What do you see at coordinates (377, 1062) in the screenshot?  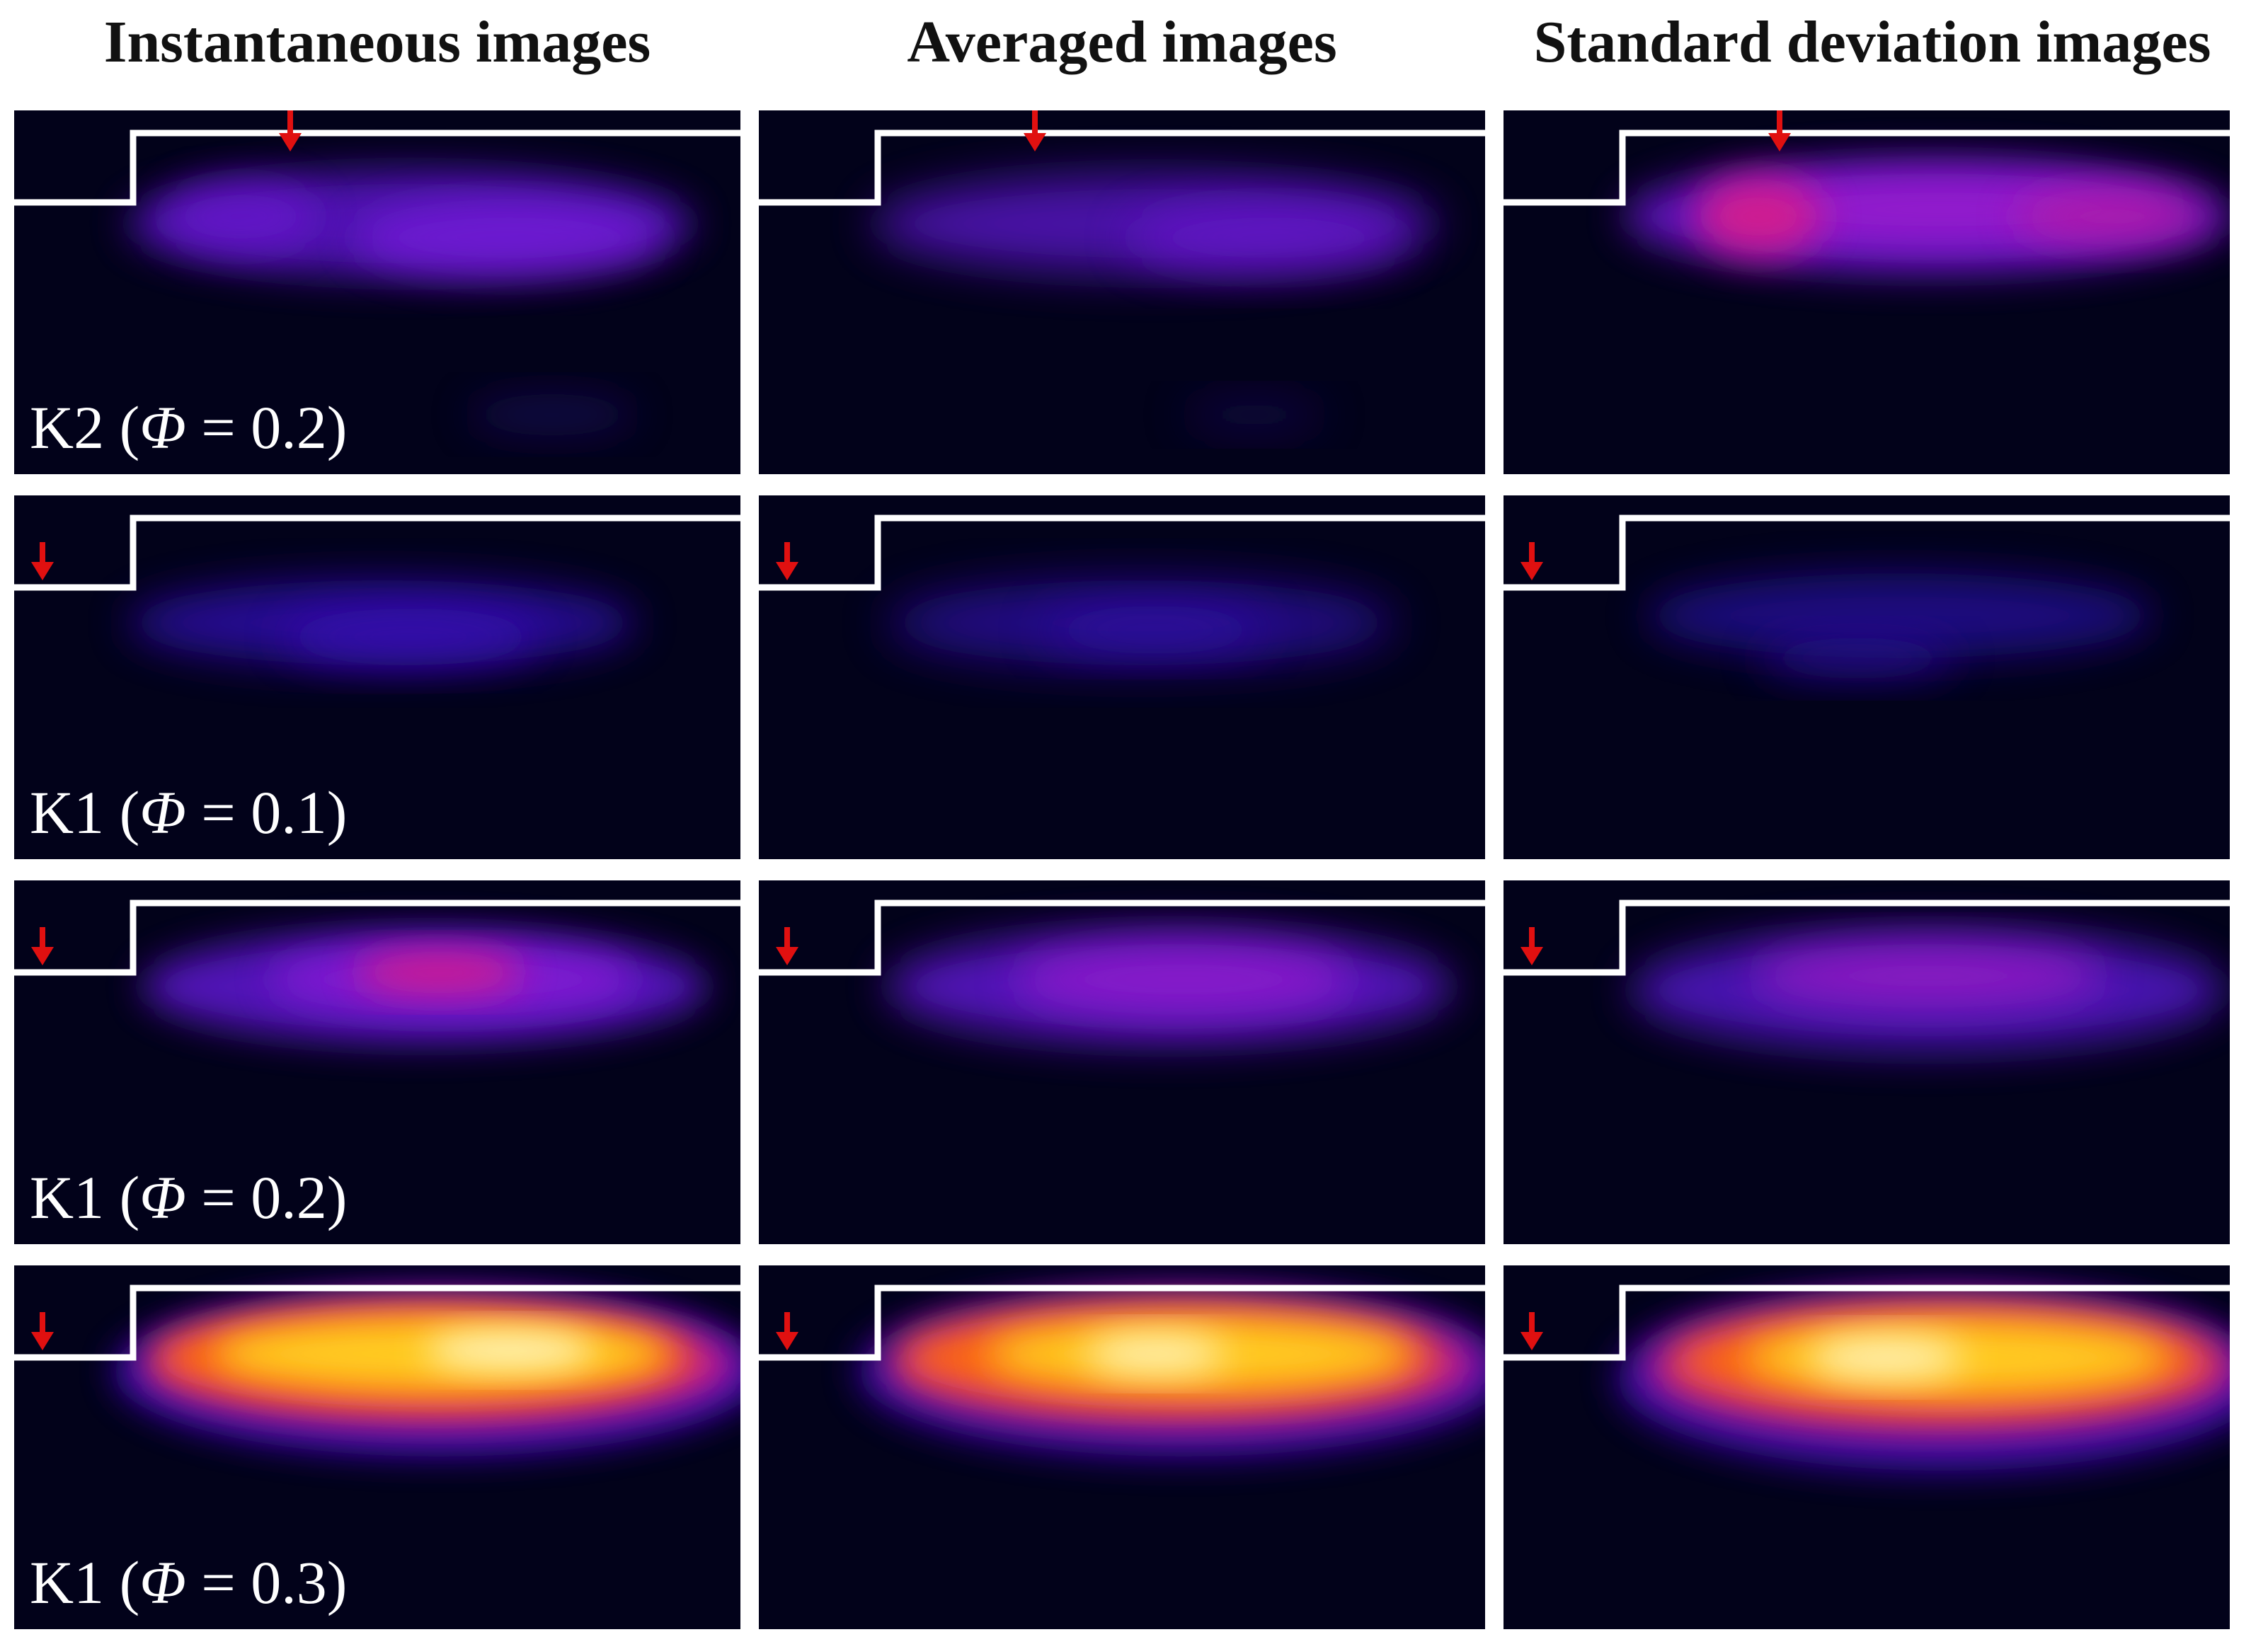 I see `panel-k1-phi02-instantaneous: K1 (Φ = 0.2)` at bounding box center [377, 1062].